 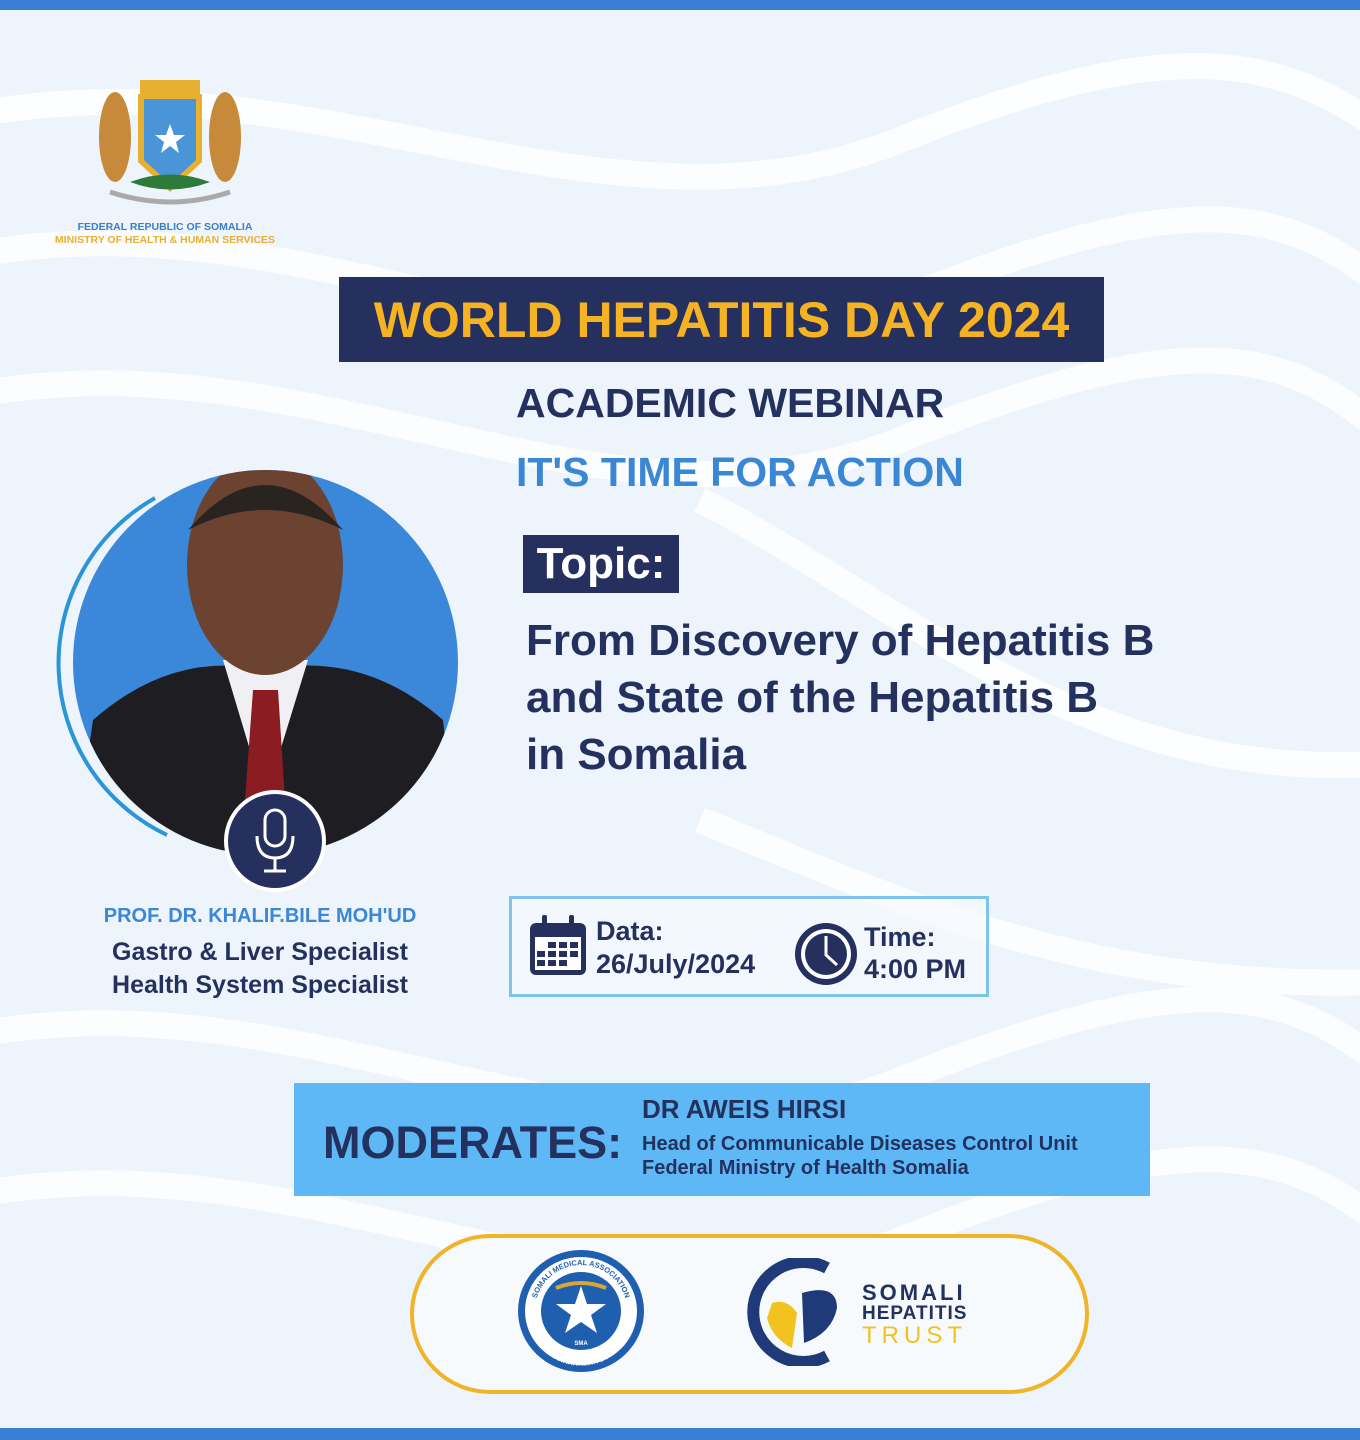 I want to click on moderator-label: MODERATES:, so click(x=473, y=1142).